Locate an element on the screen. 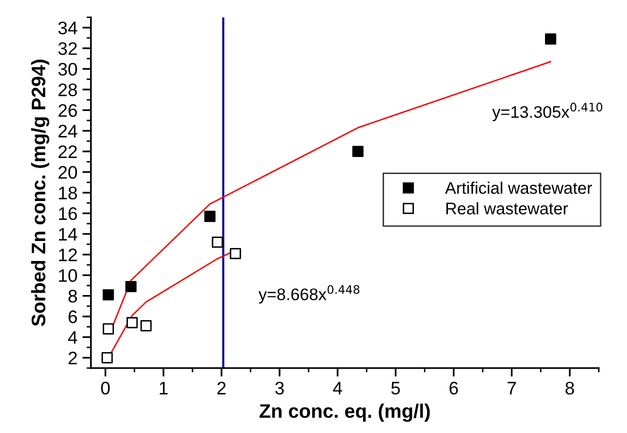 The image size is (627, 433). x-tick-label: 3 is located at coordinates (279, 388).